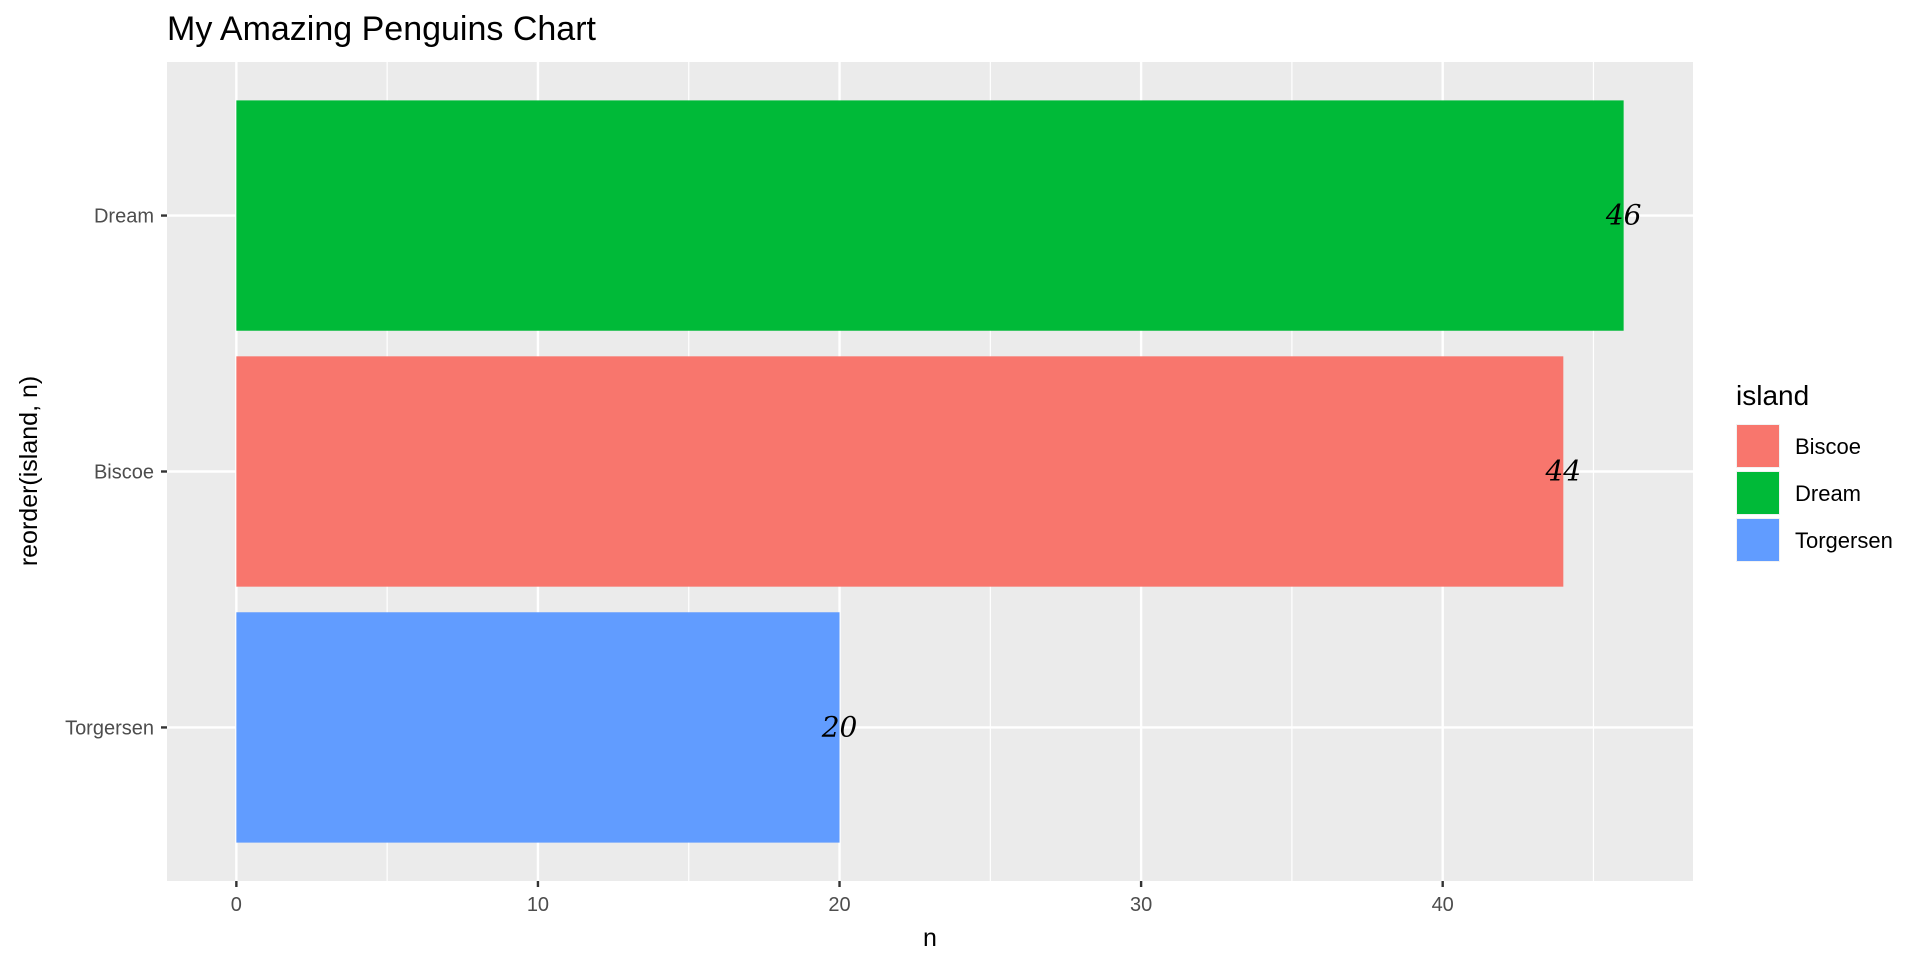  Describe the element at coordinates (1443, 905) in the screenshot. I see `x-tick-label: 40` at that location.